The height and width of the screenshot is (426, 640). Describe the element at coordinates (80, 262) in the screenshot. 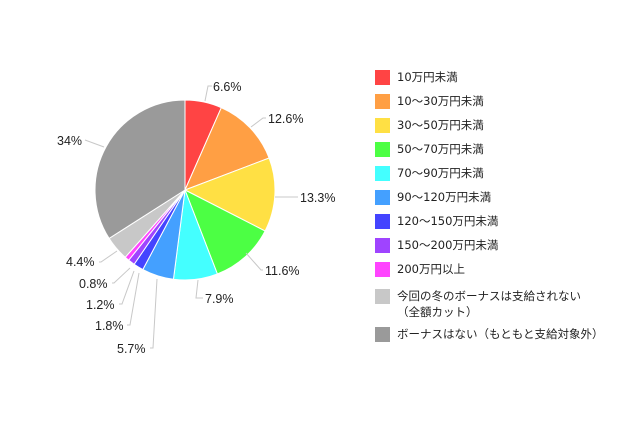

I see `percentage-label: 4.4%` at that location.